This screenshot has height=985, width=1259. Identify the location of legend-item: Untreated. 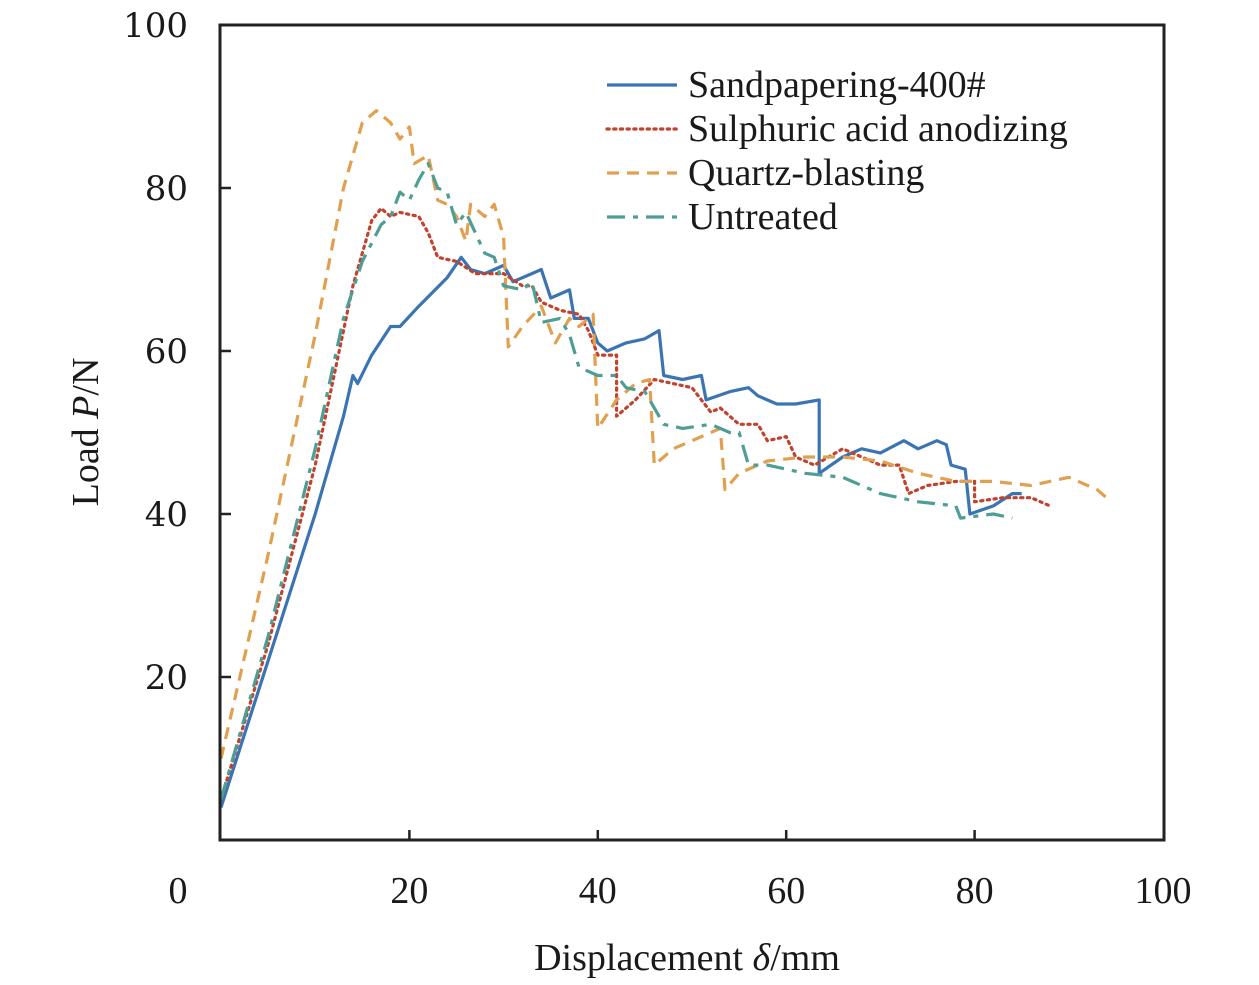
(722, 217).